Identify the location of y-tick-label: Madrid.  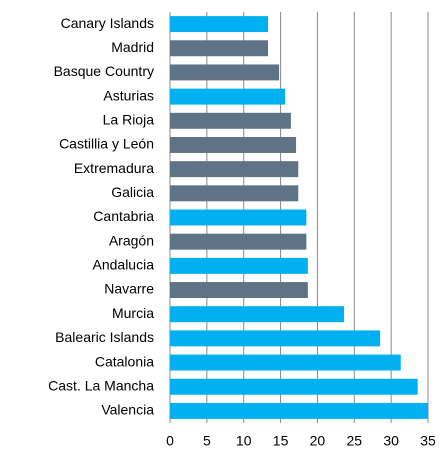
(132, 47).